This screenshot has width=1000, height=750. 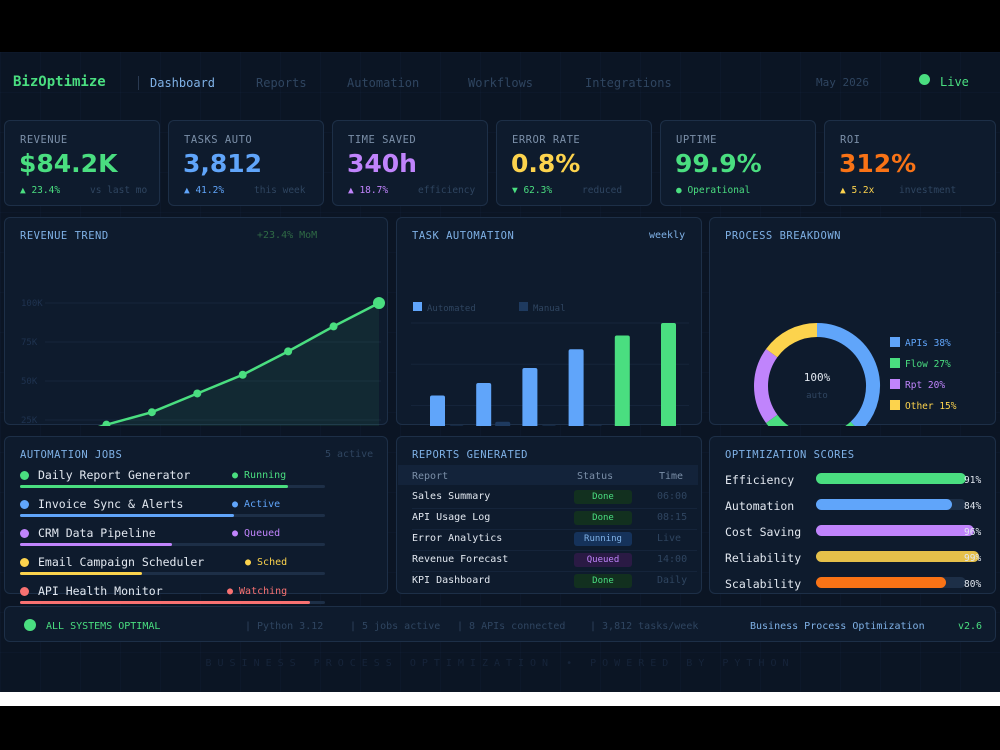 I want to click on job-row: API Health Monitor ● Watching, so click(x=185, y=597).